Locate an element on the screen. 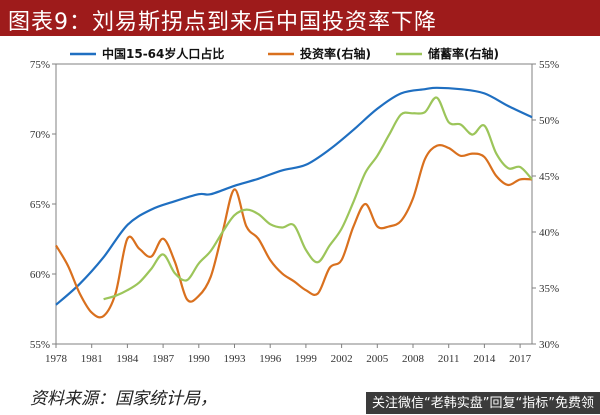  legend-label-population-share: 中国15-64岁人口占比 is located at coordinates (163, 53).